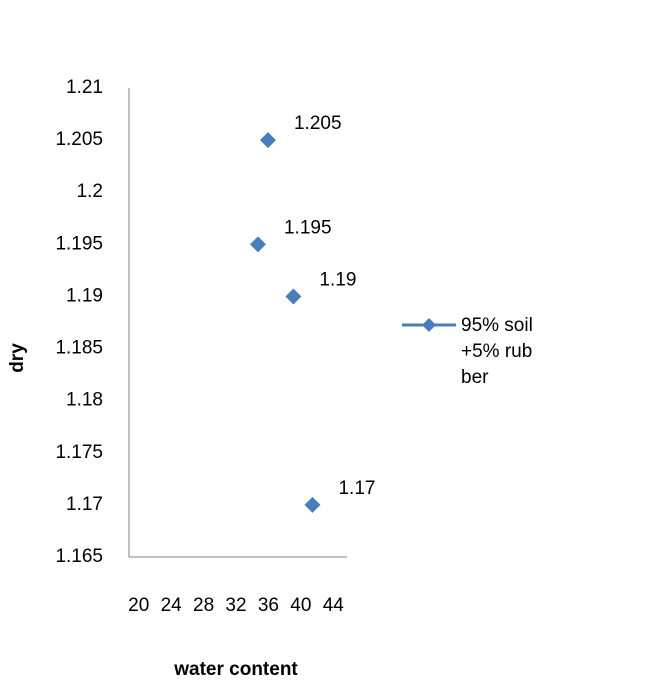  I want to click on data-label: 1.17, so click(356, 488).